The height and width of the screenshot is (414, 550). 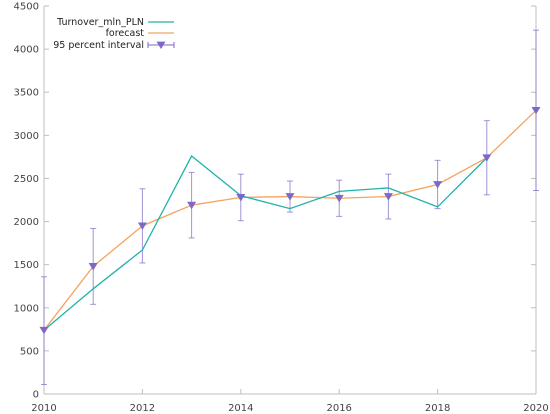 What do you see at coordinates (43, 408) in the screenshot?
I see `x-tick-label: 2010` at bounding box center [43, 408].